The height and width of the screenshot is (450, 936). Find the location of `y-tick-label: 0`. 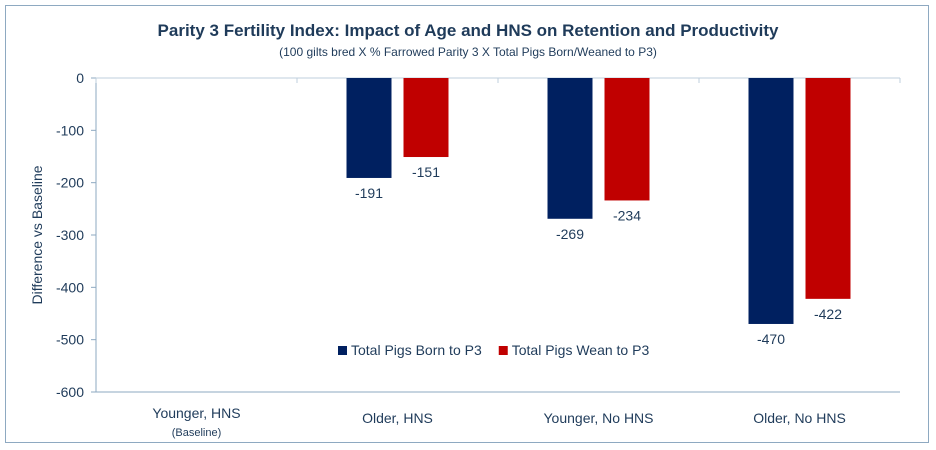

y-tick-label: 0 is located at coordinates (80, 78).